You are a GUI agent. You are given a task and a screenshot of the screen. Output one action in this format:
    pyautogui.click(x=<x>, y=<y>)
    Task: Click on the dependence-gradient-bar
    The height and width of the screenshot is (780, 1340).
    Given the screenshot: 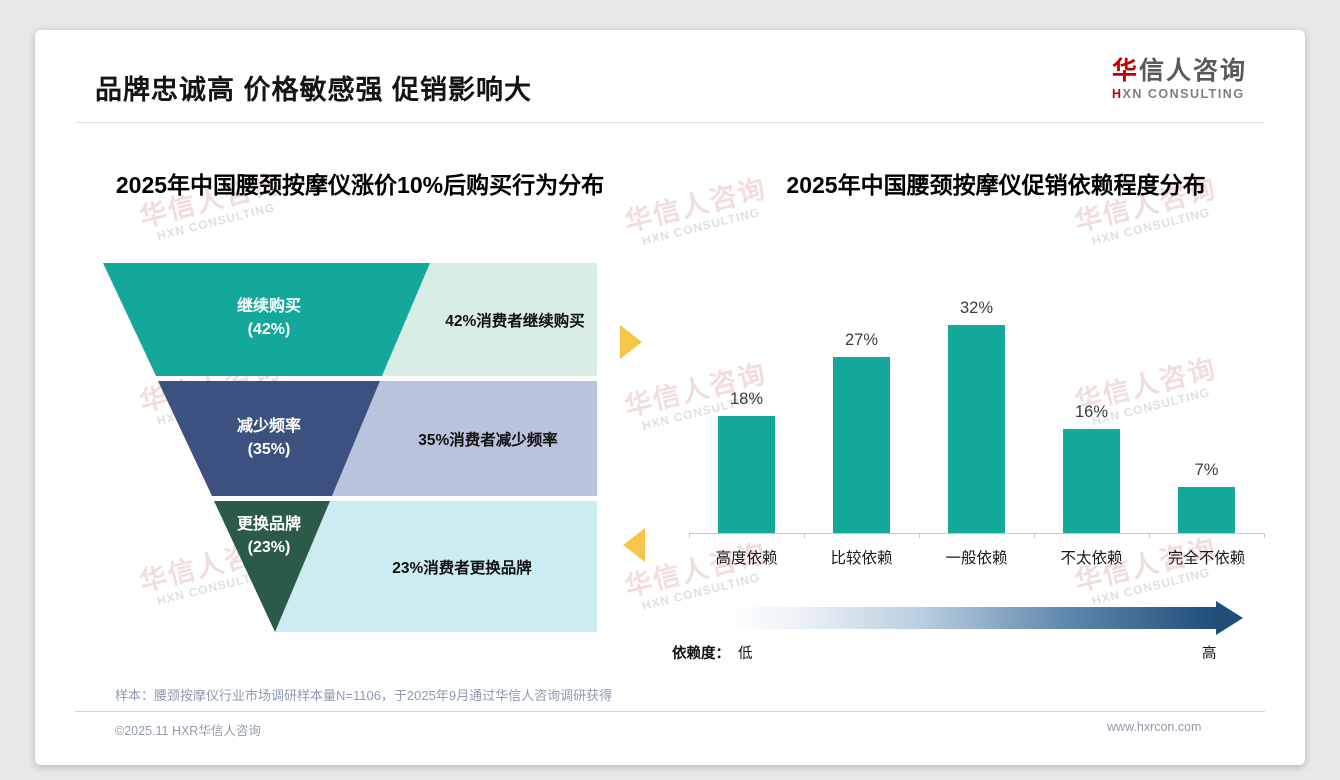 What is the action you would take?
    pyautogui.click(x=971, y=618)
    